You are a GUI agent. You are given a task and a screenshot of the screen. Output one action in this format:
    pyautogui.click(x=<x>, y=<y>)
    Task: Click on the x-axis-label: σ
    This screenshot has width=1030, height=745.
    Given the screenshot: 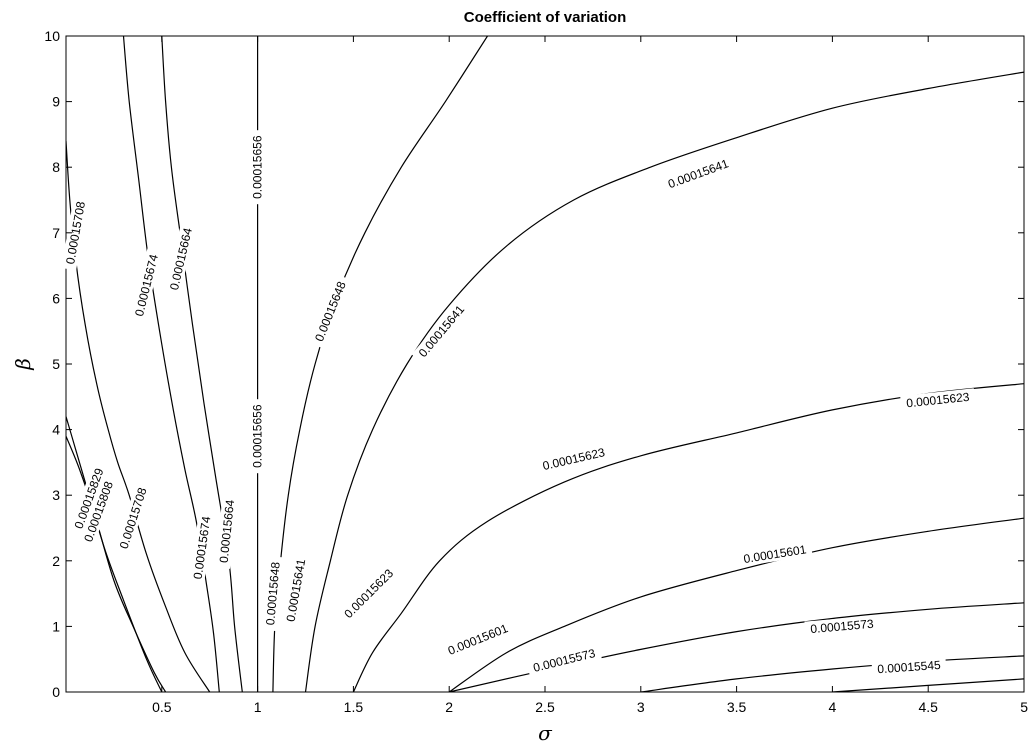 What is the action you would take?
    pyautogui.click(x=545, y=733)
    